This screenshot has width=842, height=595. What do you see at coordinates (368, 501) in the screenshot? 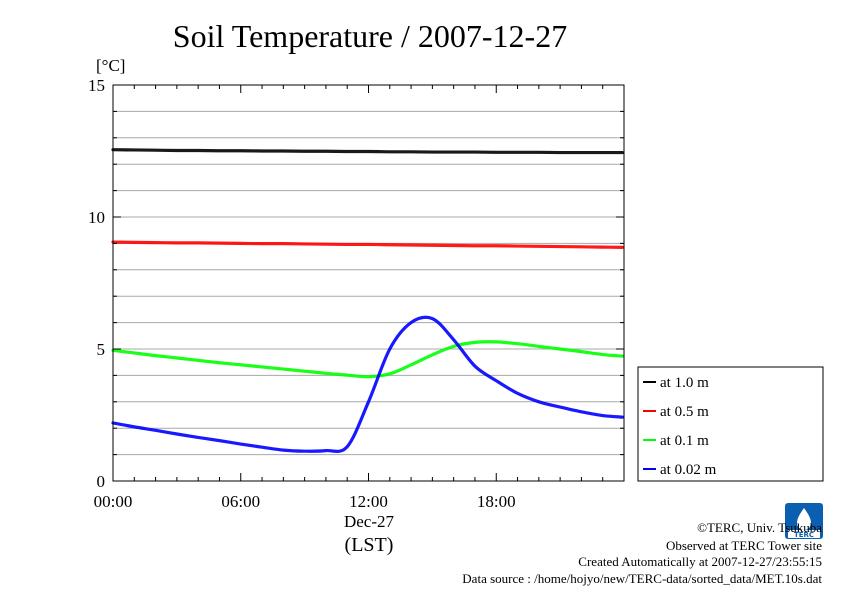
I see `x-tick-label: 12:00` at bounding box center [368, 501].